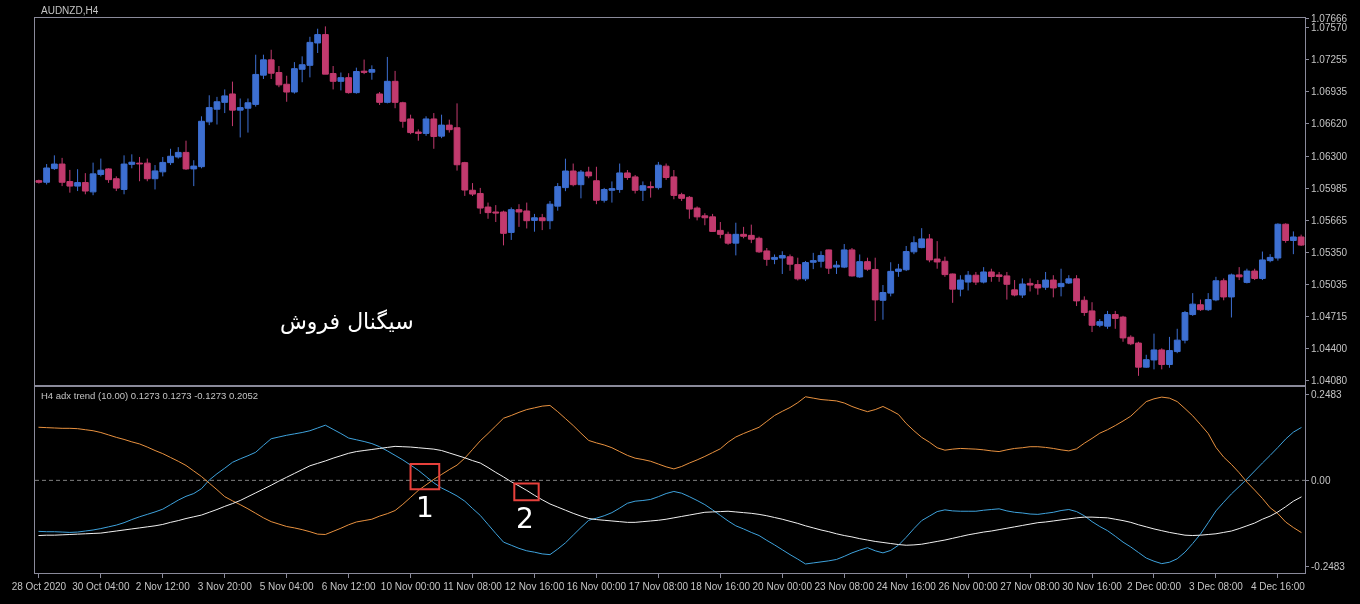 The height and width of the screenshot is (604, 1360). I want to click on x-tick-label: 30 Oct 04:00, so click(101, 586).